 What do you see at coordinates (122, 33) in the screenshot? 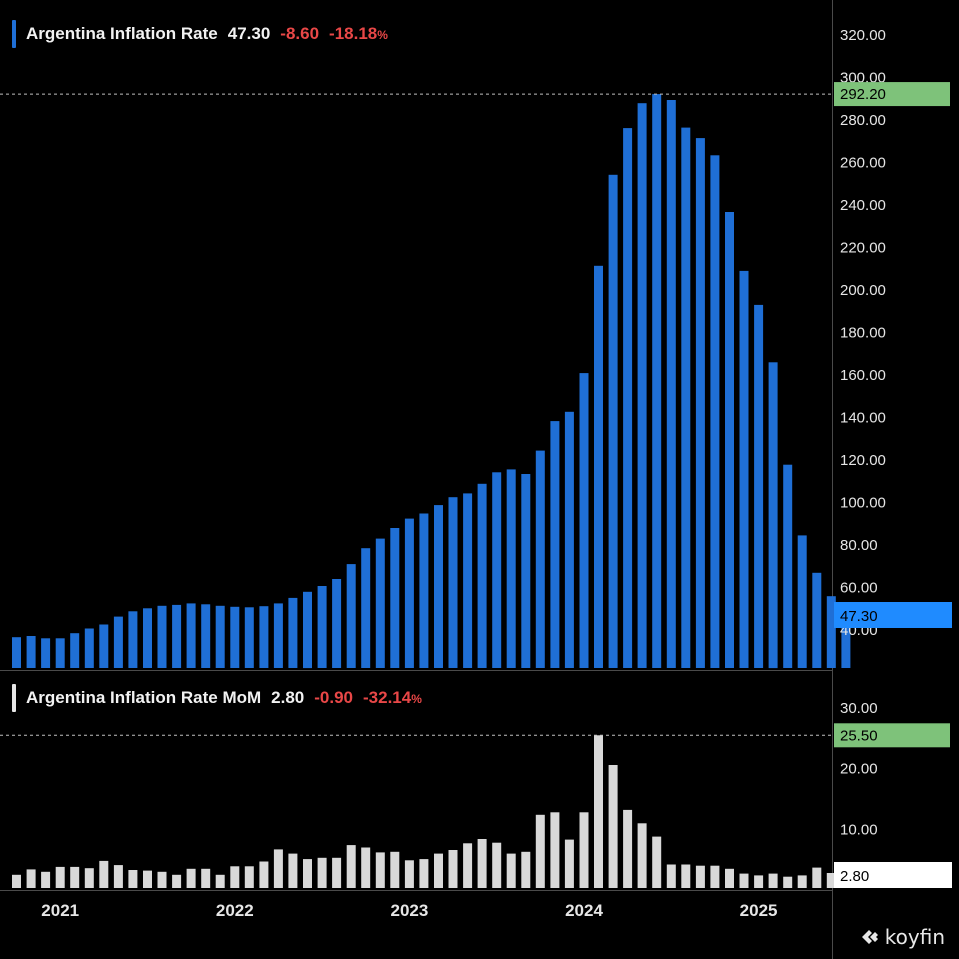
I see `top-legend-title: Argentina Inflation Rate` at bounding box center [122, 33].